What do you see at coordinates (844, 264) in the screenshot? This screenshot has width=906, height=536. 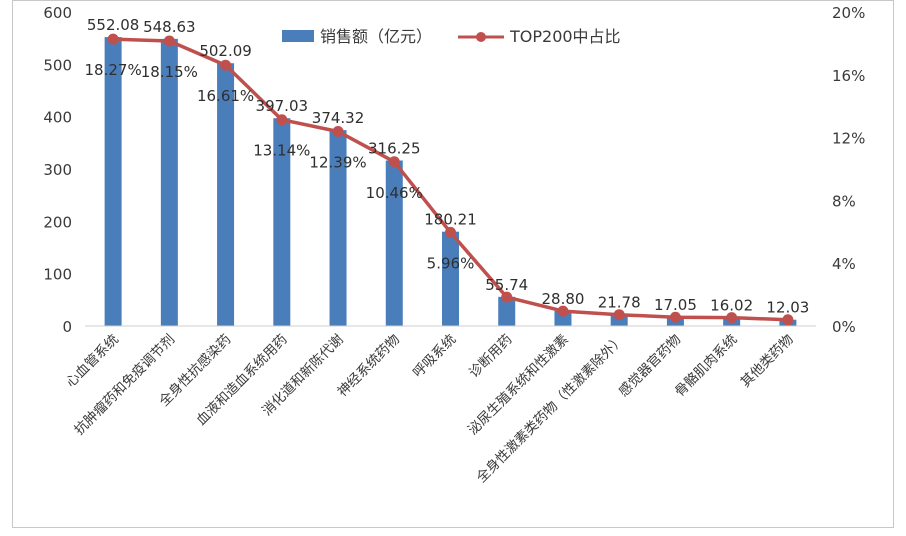 I see `y-tick-label-right: 4%` at bounding box center [844, 264].